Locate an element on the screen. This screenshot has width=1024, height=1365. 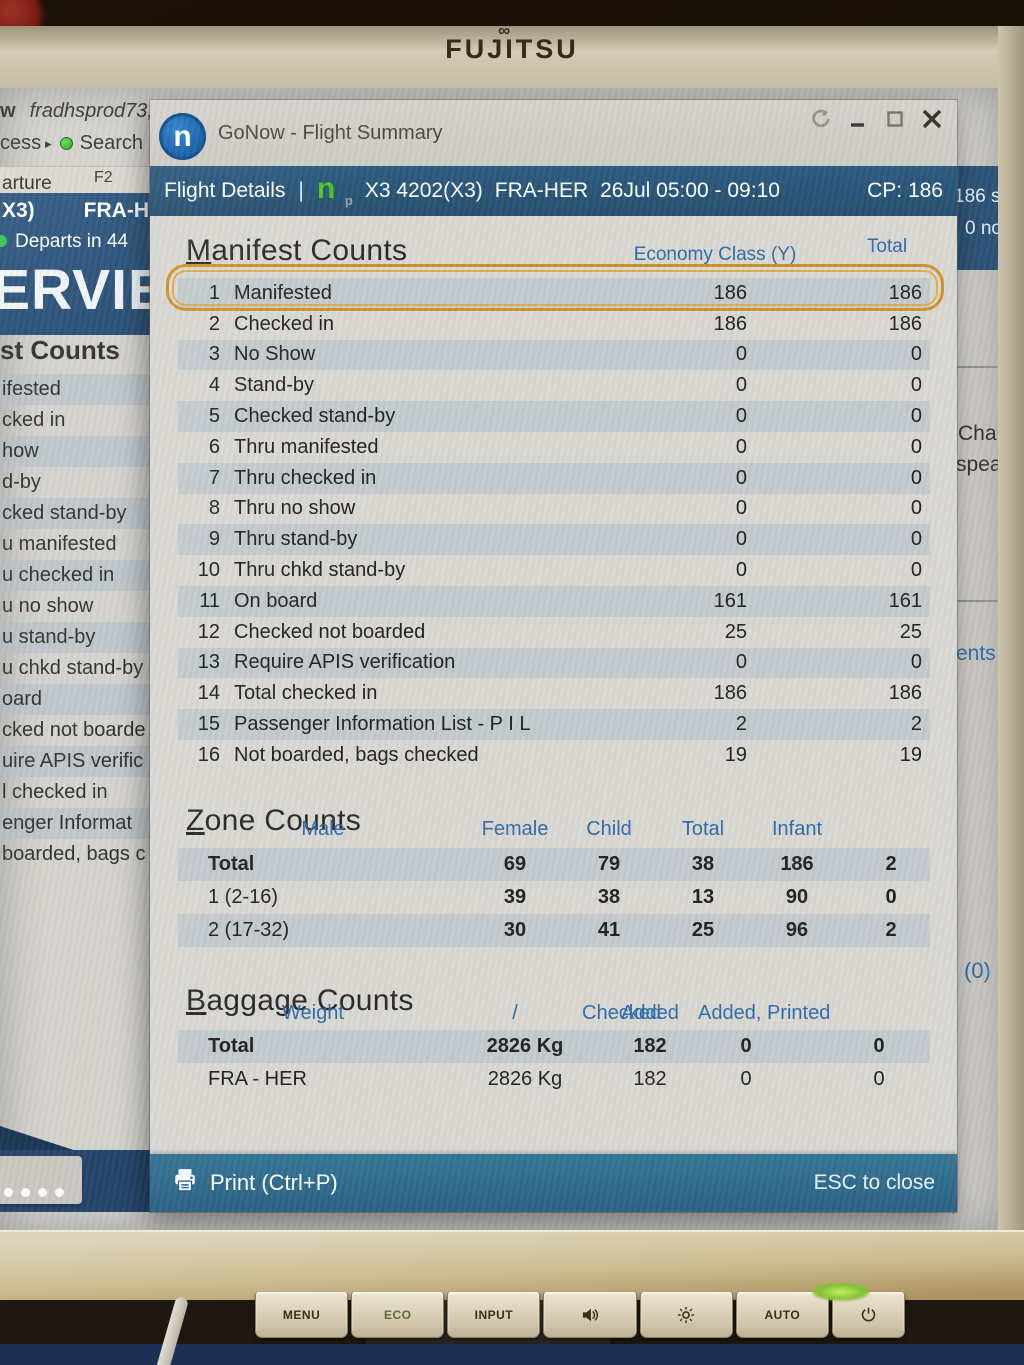
zone-total: 96 is located at coordinates (797, 930).